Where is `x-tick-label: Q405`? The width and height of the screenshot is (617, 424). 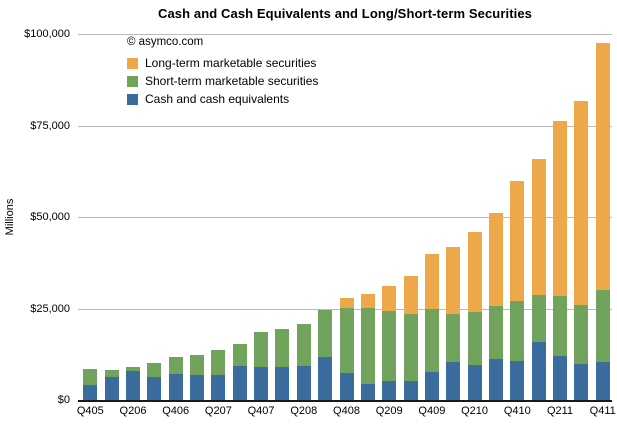 x-tick-label: Q405 is located at coordinates (90, 411).